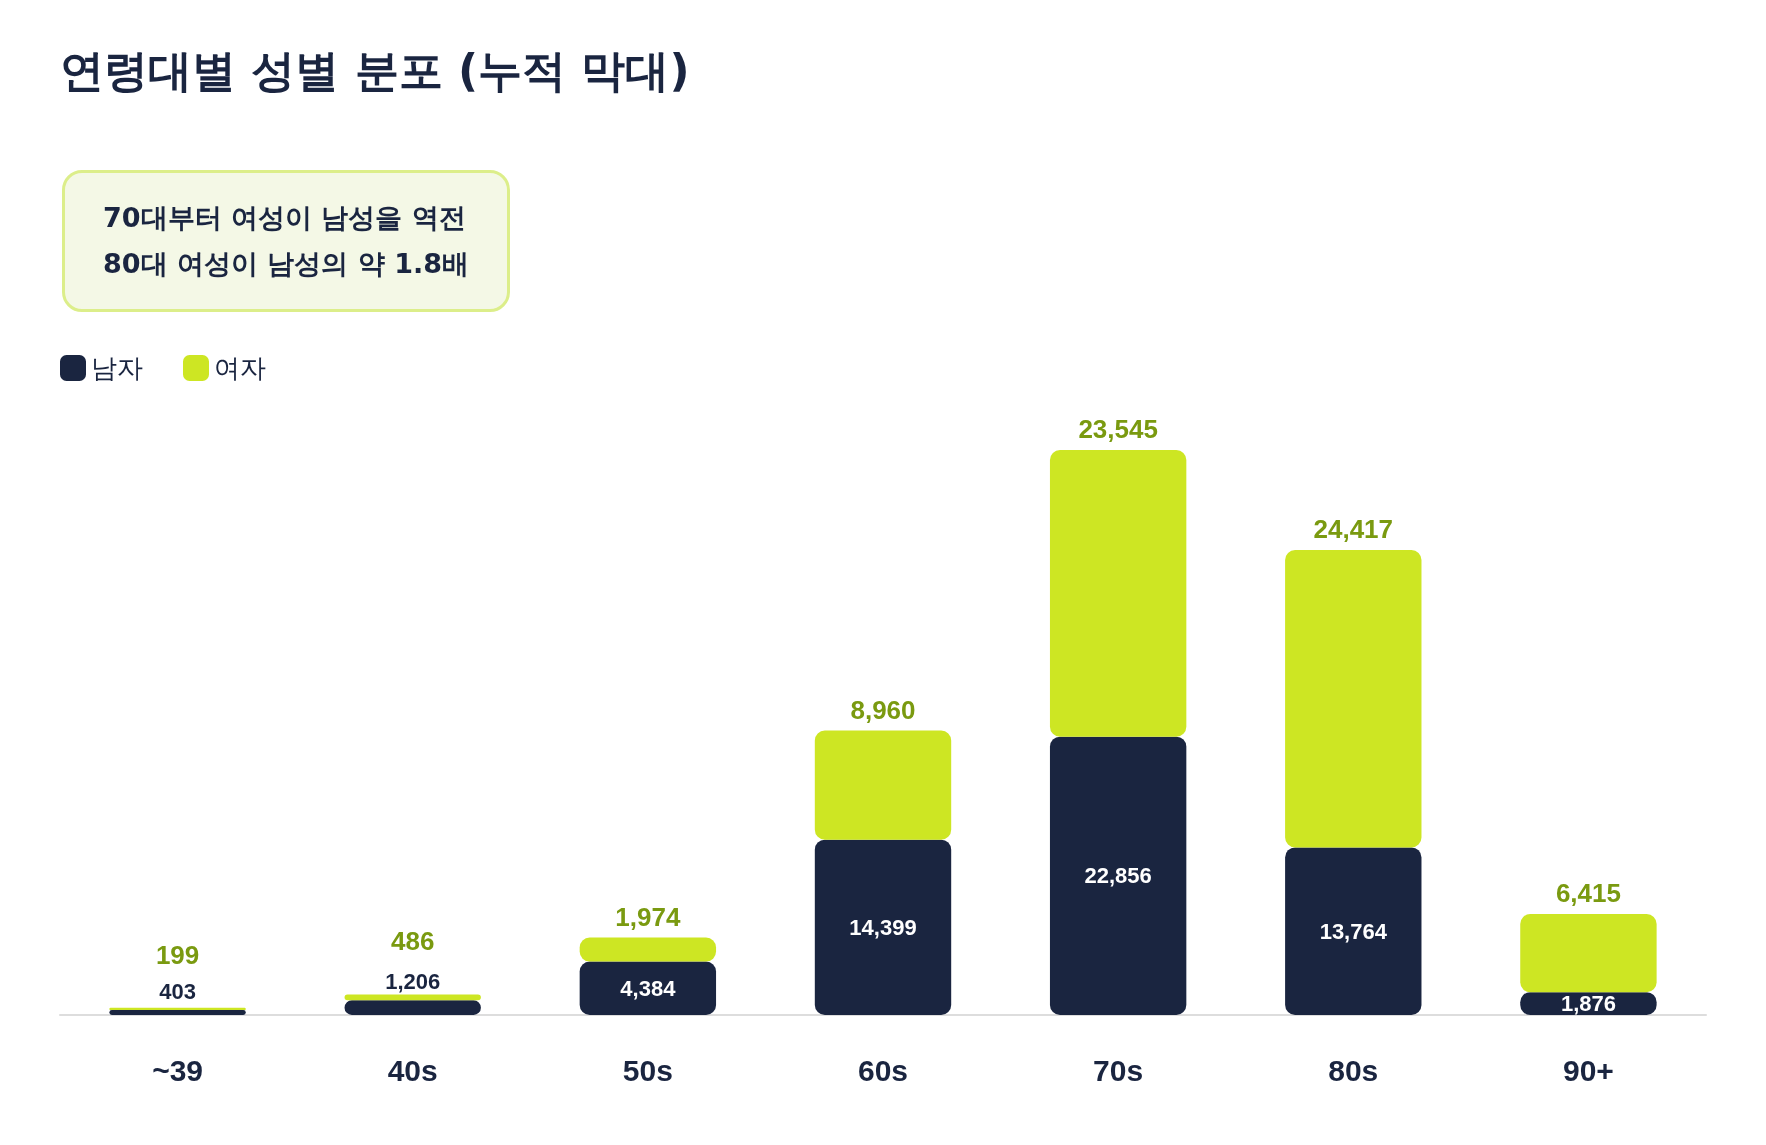 The image size is (1766, 1145). I want to click on x-tick-label: 80s, so click(1353, 1070).